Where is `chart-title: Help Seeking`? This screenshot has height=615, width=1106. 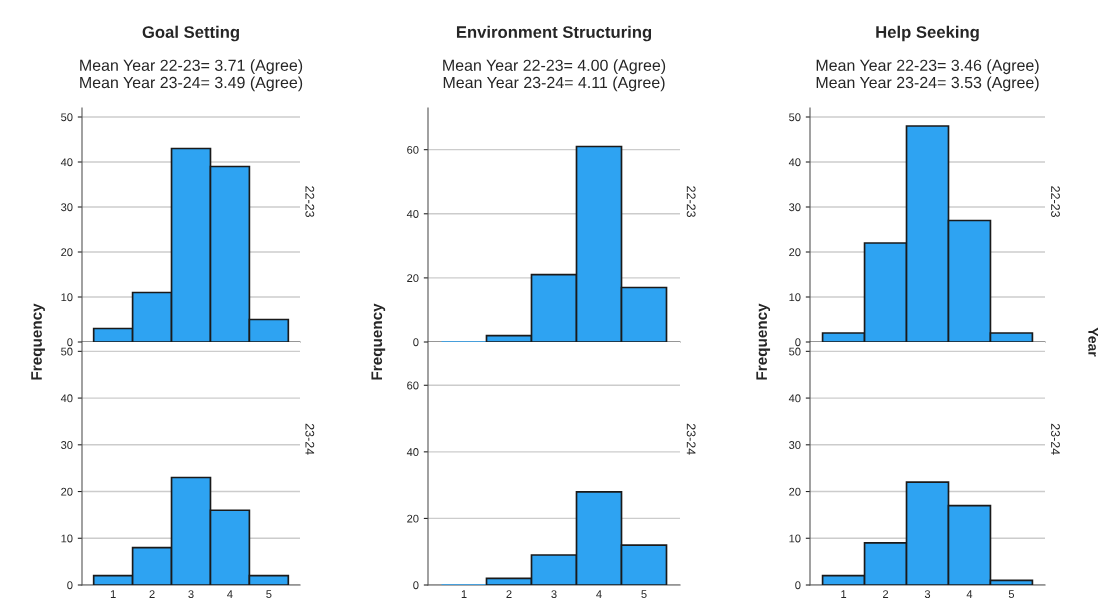 chart-title: Help Seeking is located at coordinates (927, 33).